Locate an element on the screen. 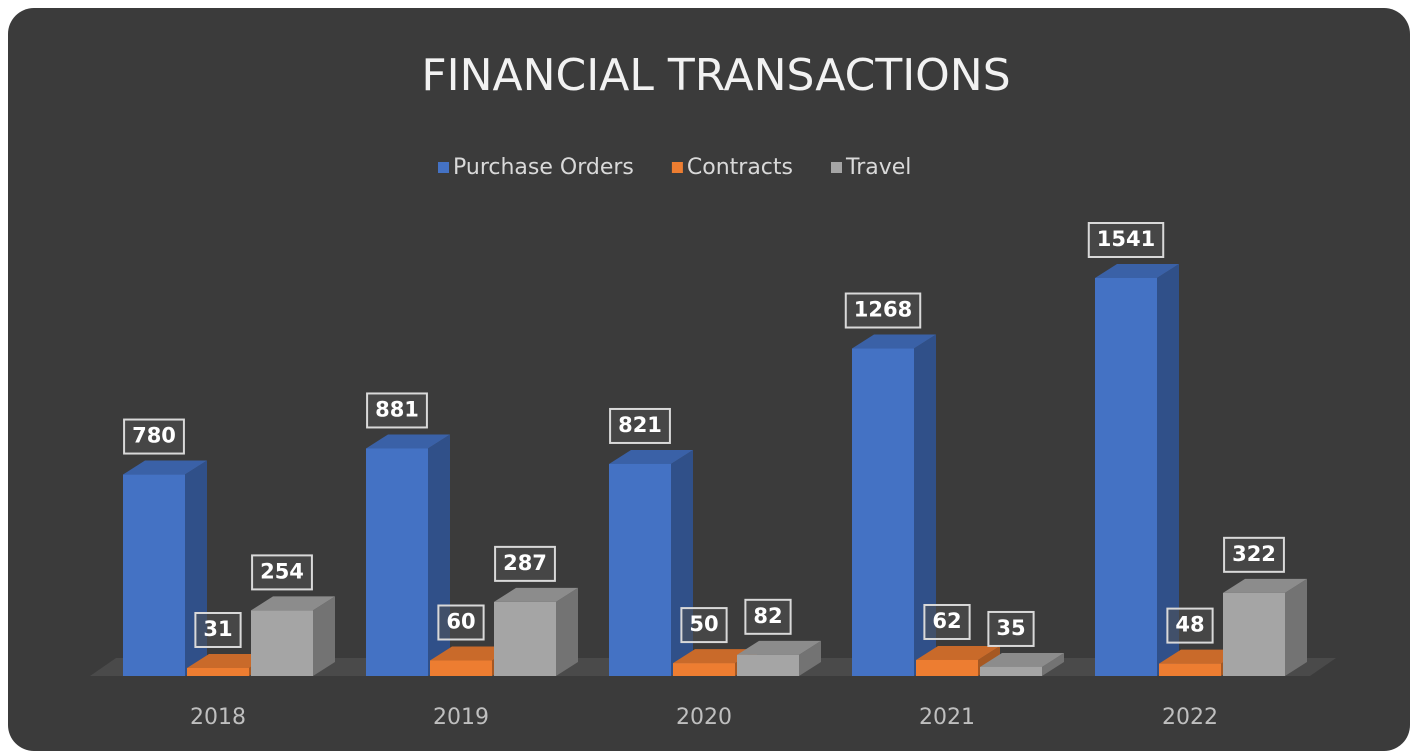 The height and width of the screenshot is (751, 1418). data-label-text: 881 is located at coordinates (397, 409).